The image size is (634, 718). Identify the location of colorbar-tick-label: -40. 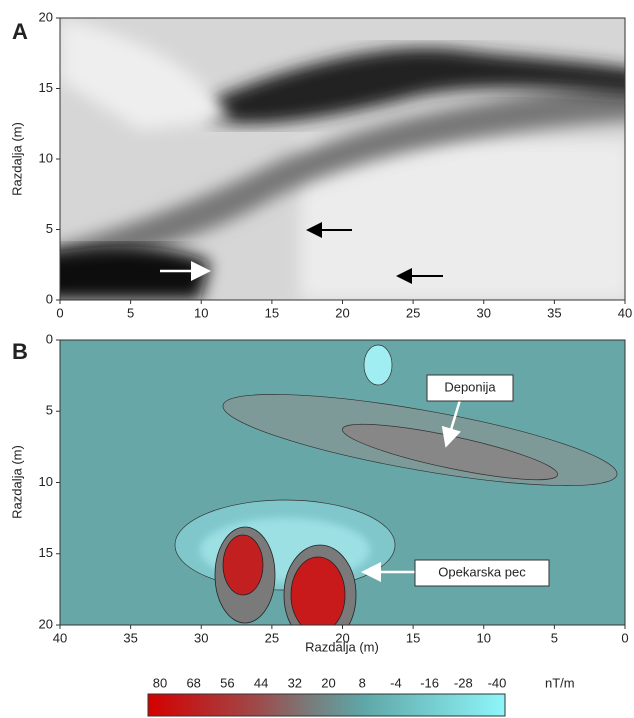
(497, 682).